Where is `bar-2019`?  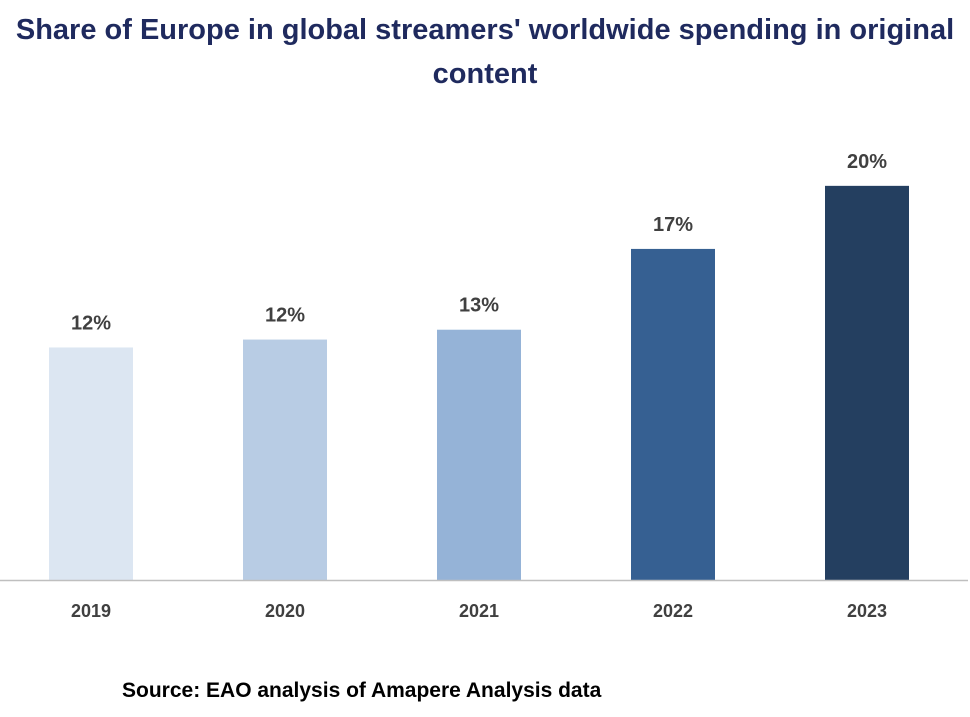
bar-2019 is located at coordinates (91, 463).